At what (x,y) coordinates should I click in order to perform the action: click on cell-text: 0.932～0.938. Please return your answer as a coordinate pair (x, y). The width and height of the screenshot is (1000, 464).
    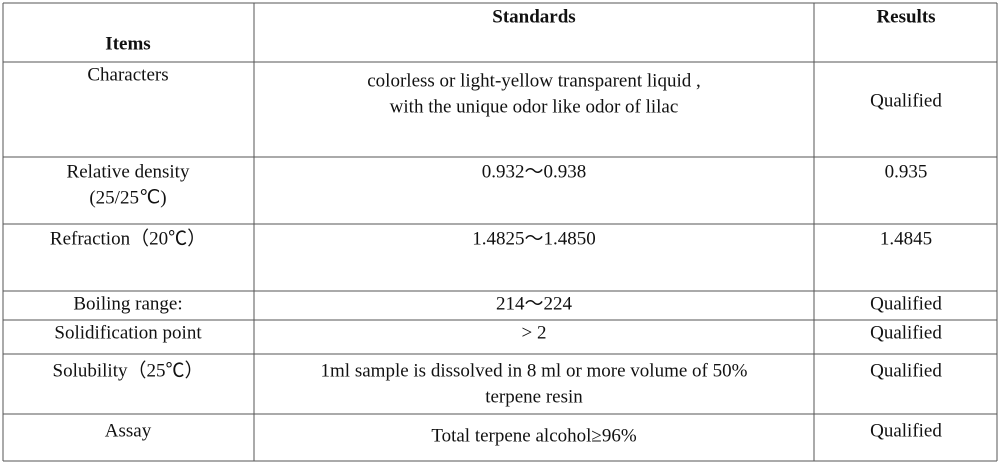
    Looking at the image, I should click on (534, 171).